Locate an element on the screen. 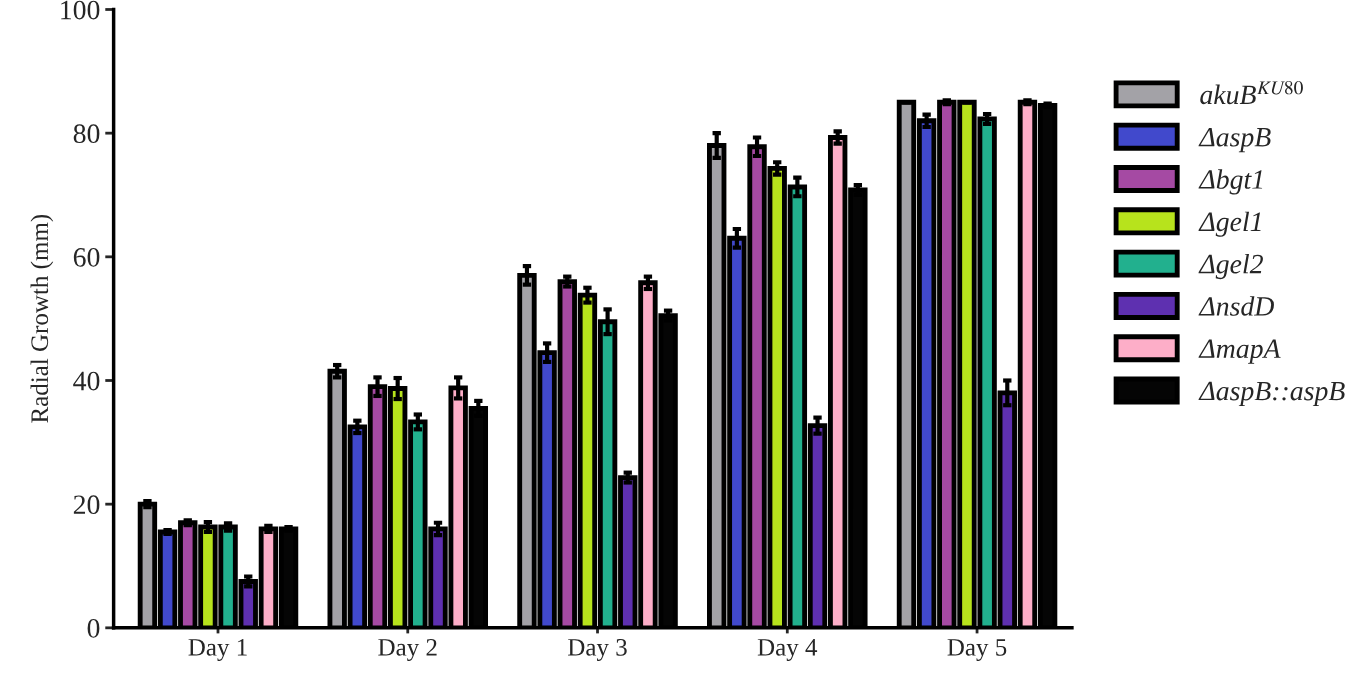 The width and height of the screenshot is (1369, 678). legend-label: ΔaspB::aspB is located at coordinates (1271, 394).